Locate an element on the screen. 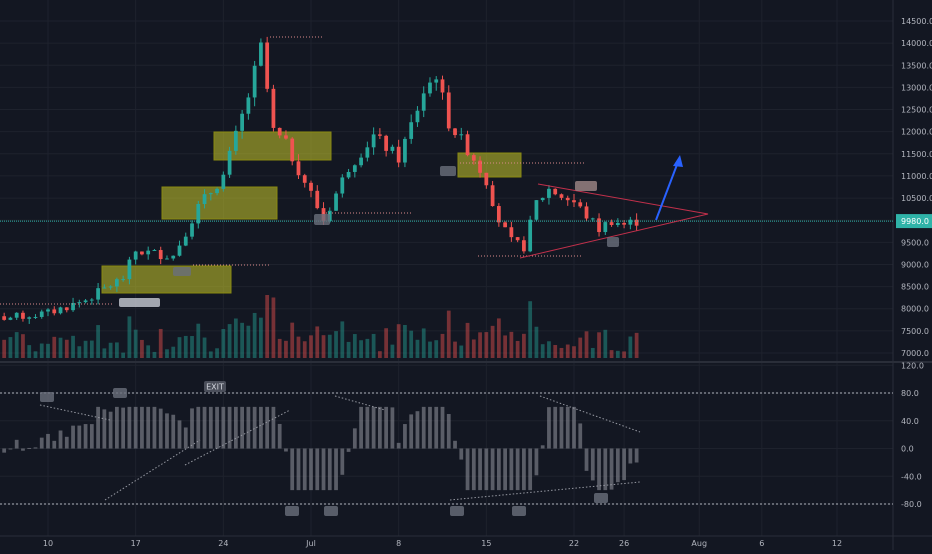  marker-box is located at coordinates (586, 186).